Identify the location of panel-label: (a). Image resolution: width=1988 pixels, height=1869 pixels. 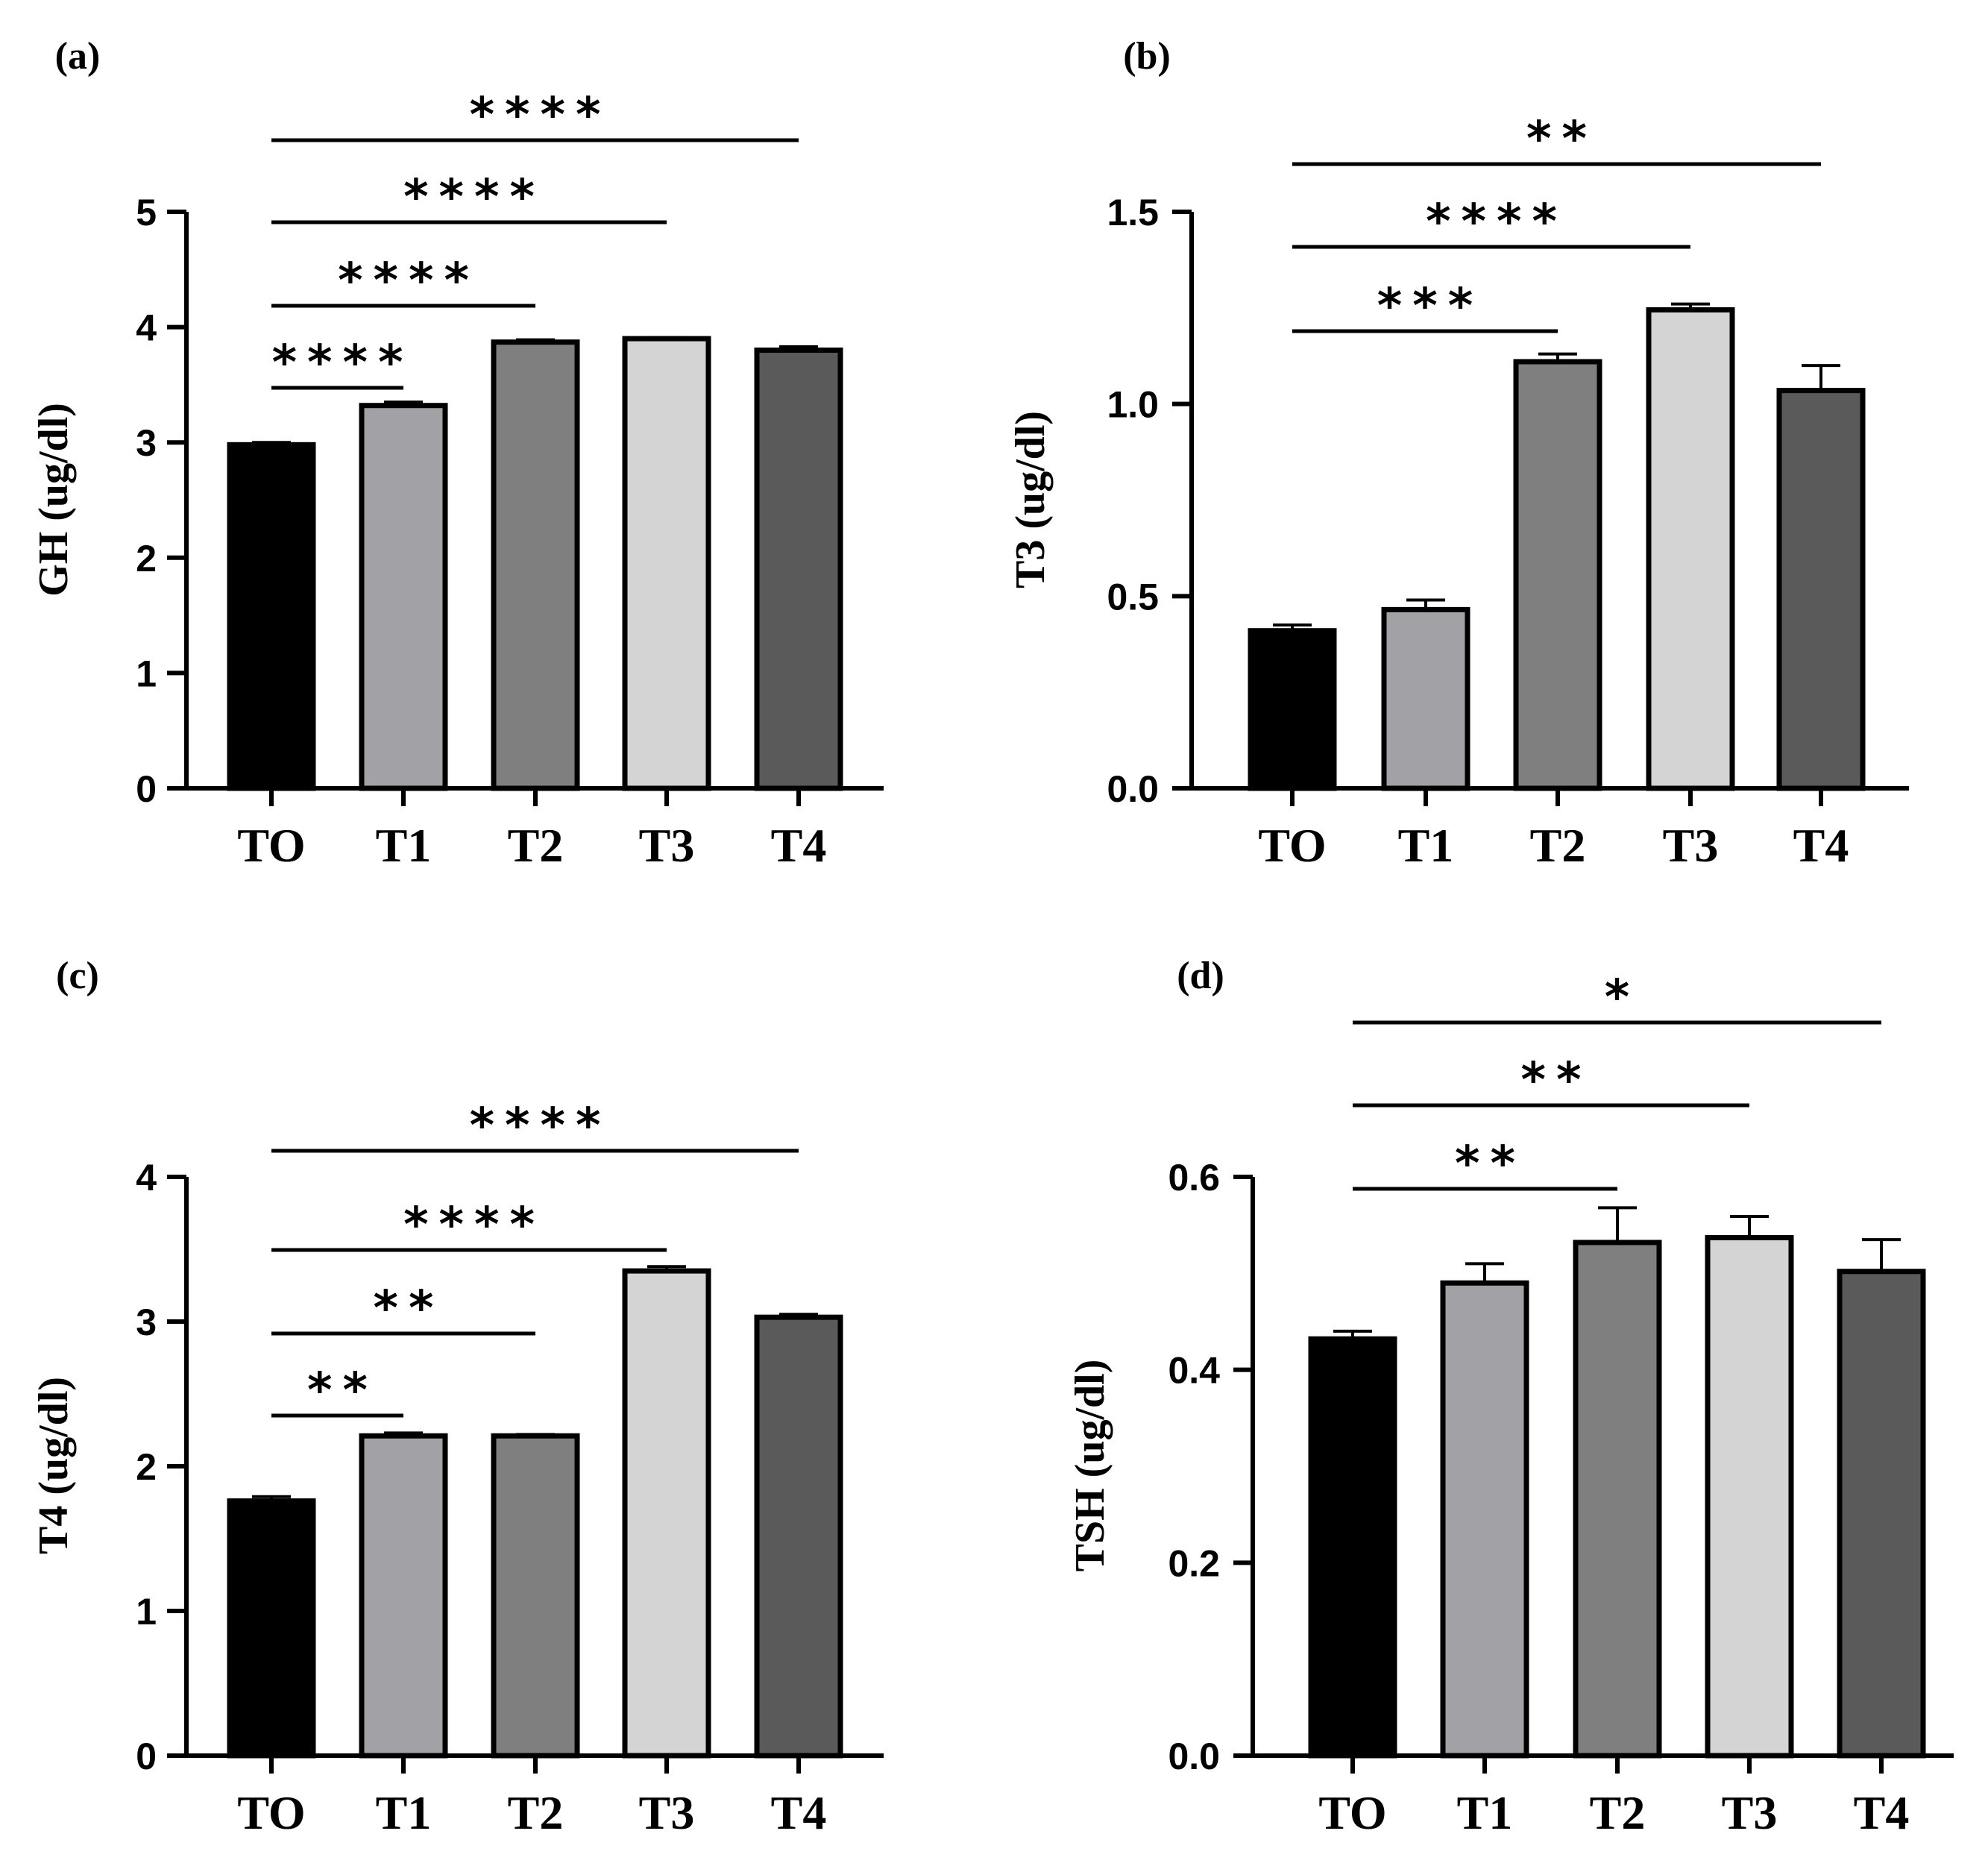
(78, 56).